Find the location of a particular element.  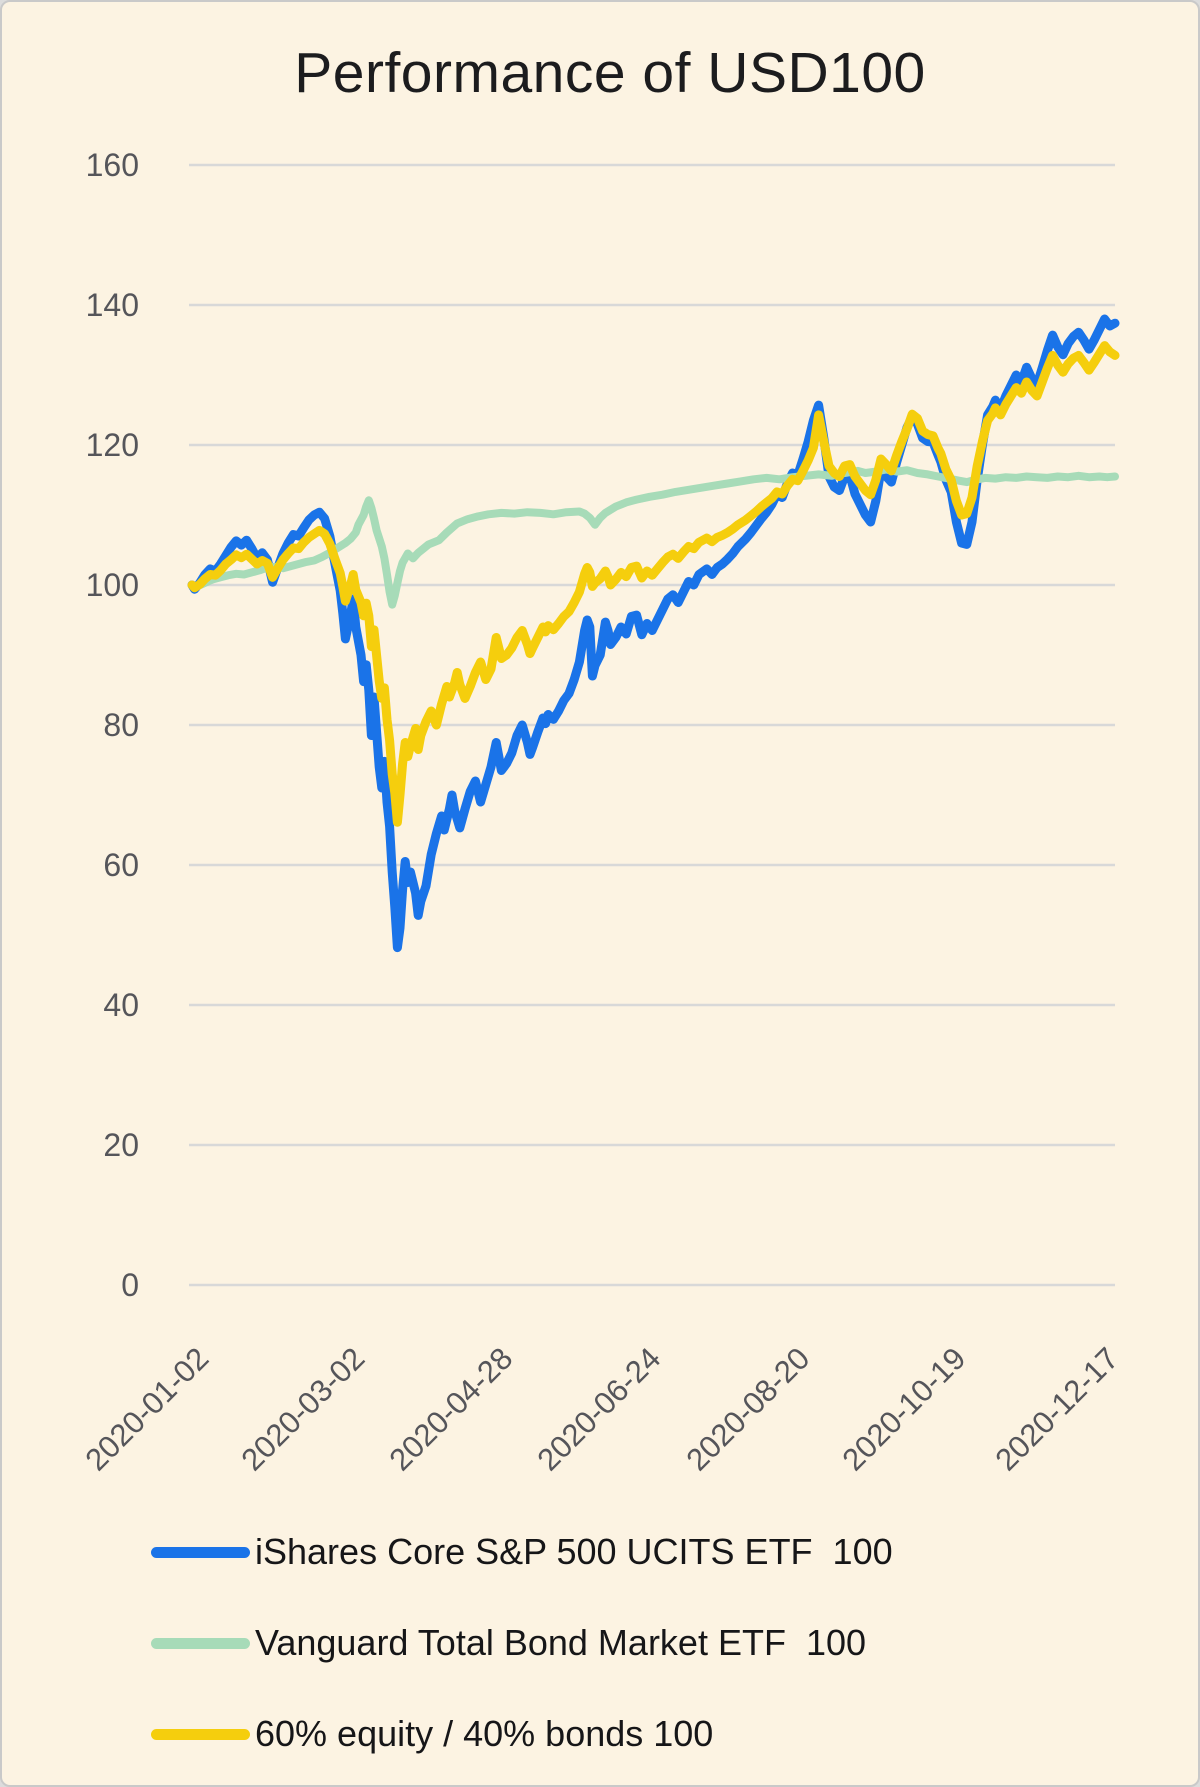

mix-line-swatch is located at coordinates (200, 1734).